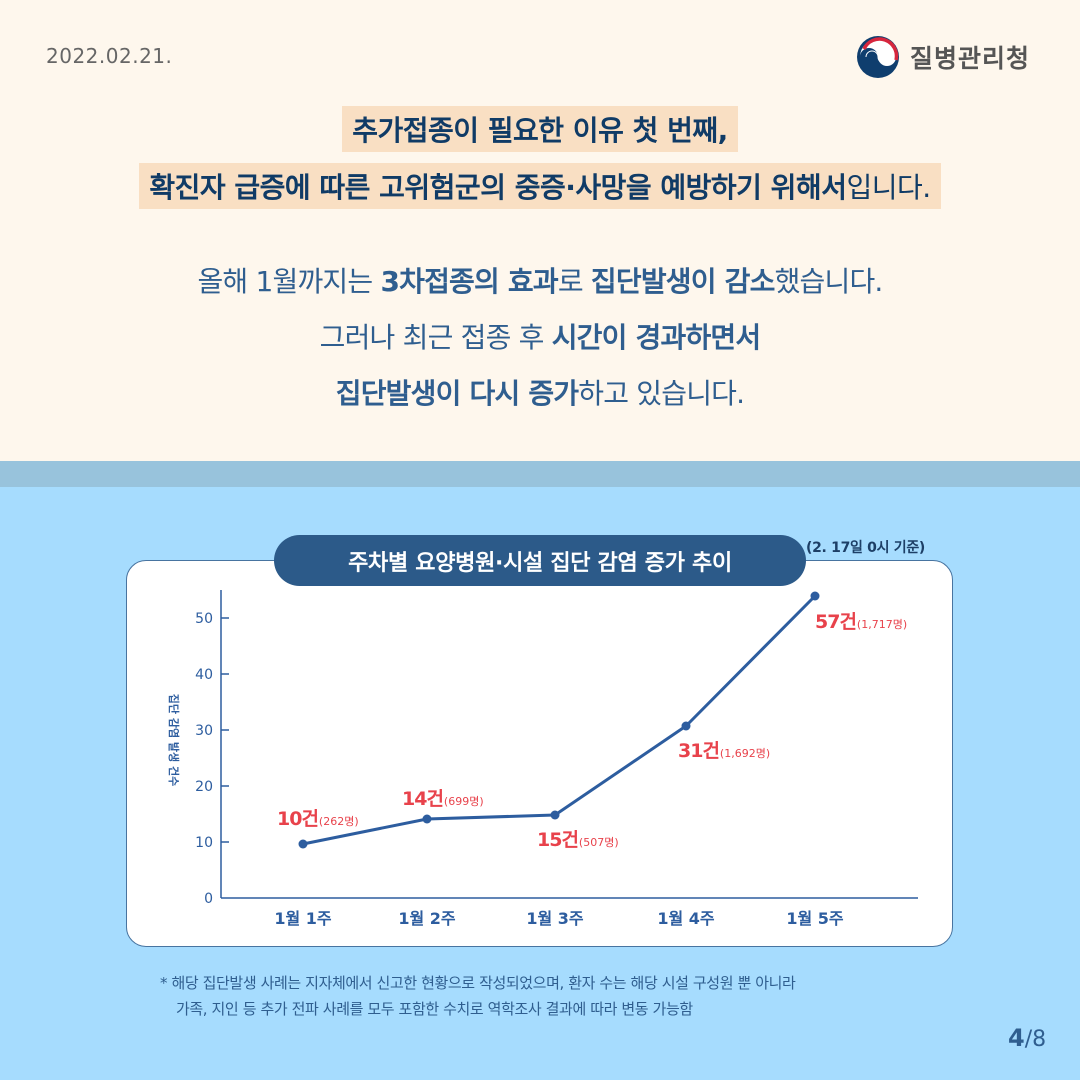 The width and height of the screenshot is (1080, 1080). I want to click on y-tick-label: 40, so click(204, 675).